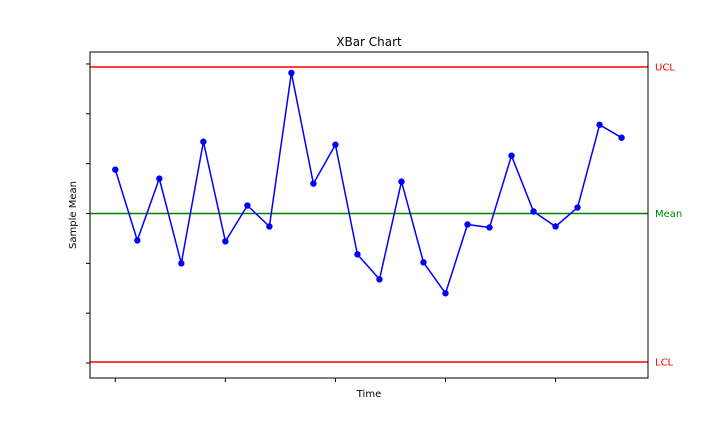 The height and width of the screenshot is (432, 720). Describe the element at coordinates (369, 42) in the screenshot. I see `chart-title: XBar Chart` at that location.